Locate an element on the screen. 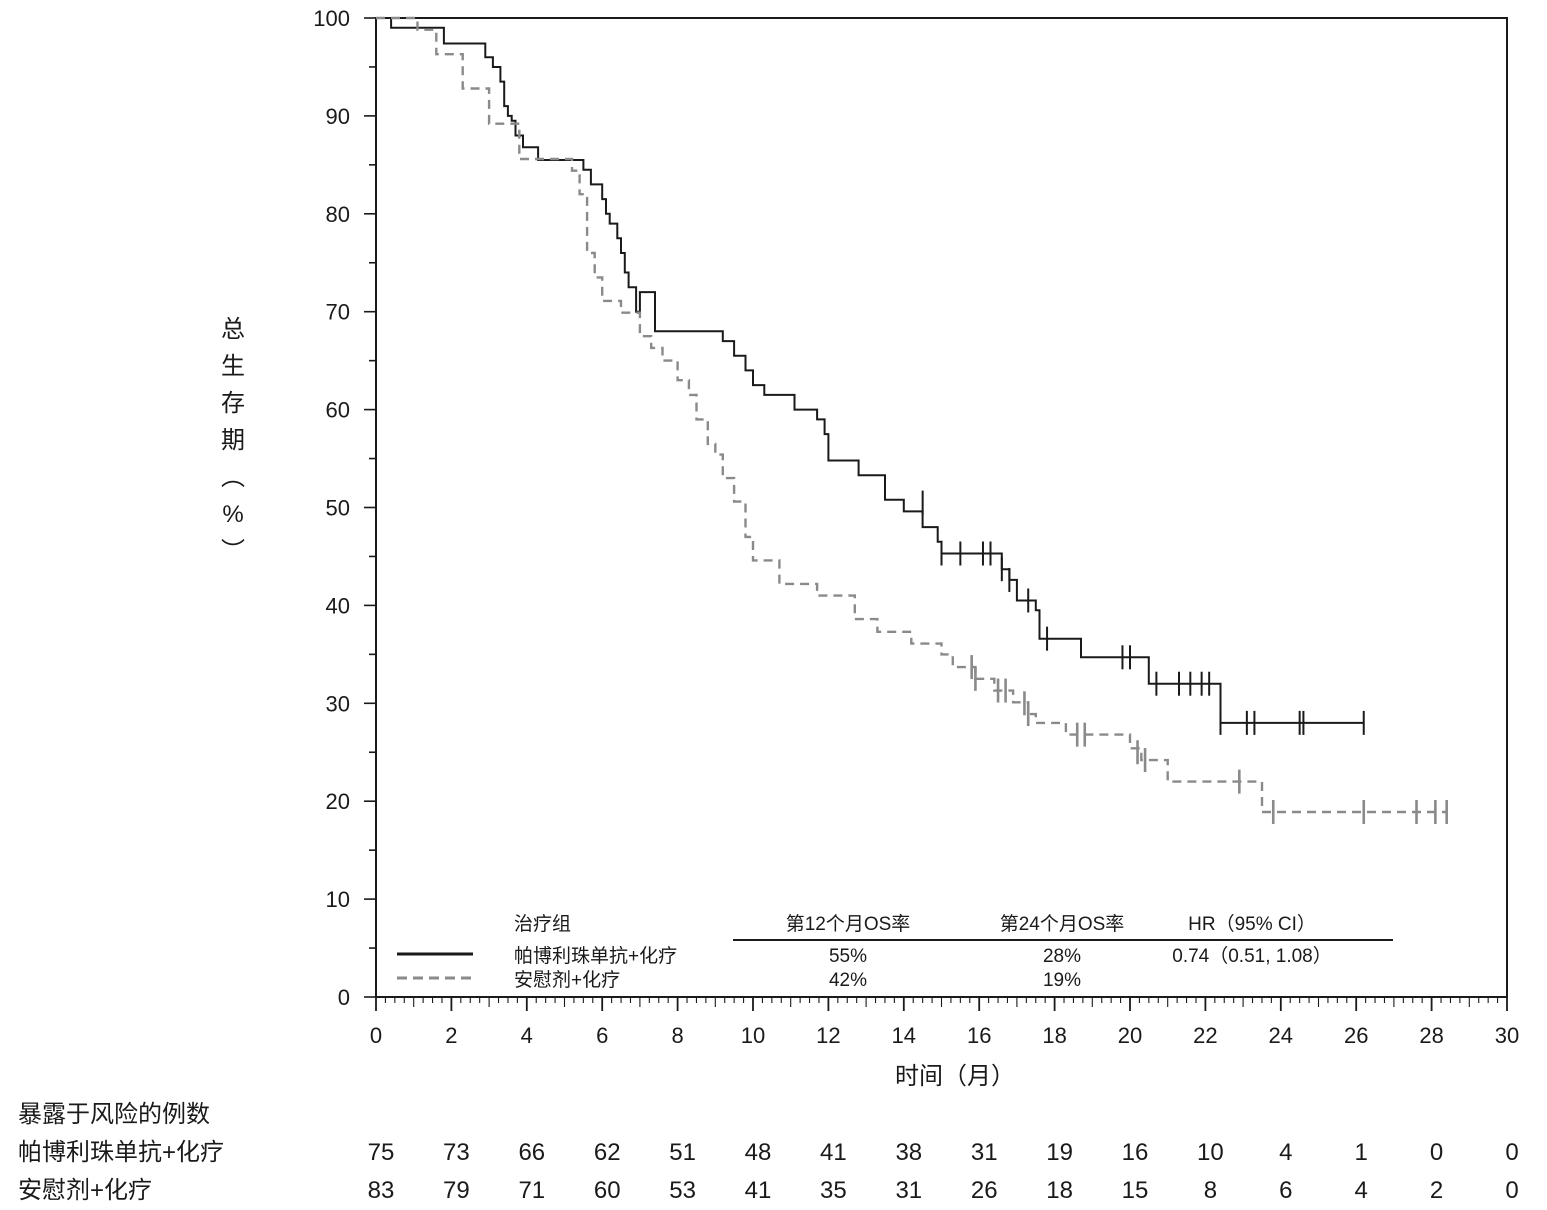 The width and height of the screenshot is (1547, 1210). risk-count: 35 is located at coordinates (833, 1190).